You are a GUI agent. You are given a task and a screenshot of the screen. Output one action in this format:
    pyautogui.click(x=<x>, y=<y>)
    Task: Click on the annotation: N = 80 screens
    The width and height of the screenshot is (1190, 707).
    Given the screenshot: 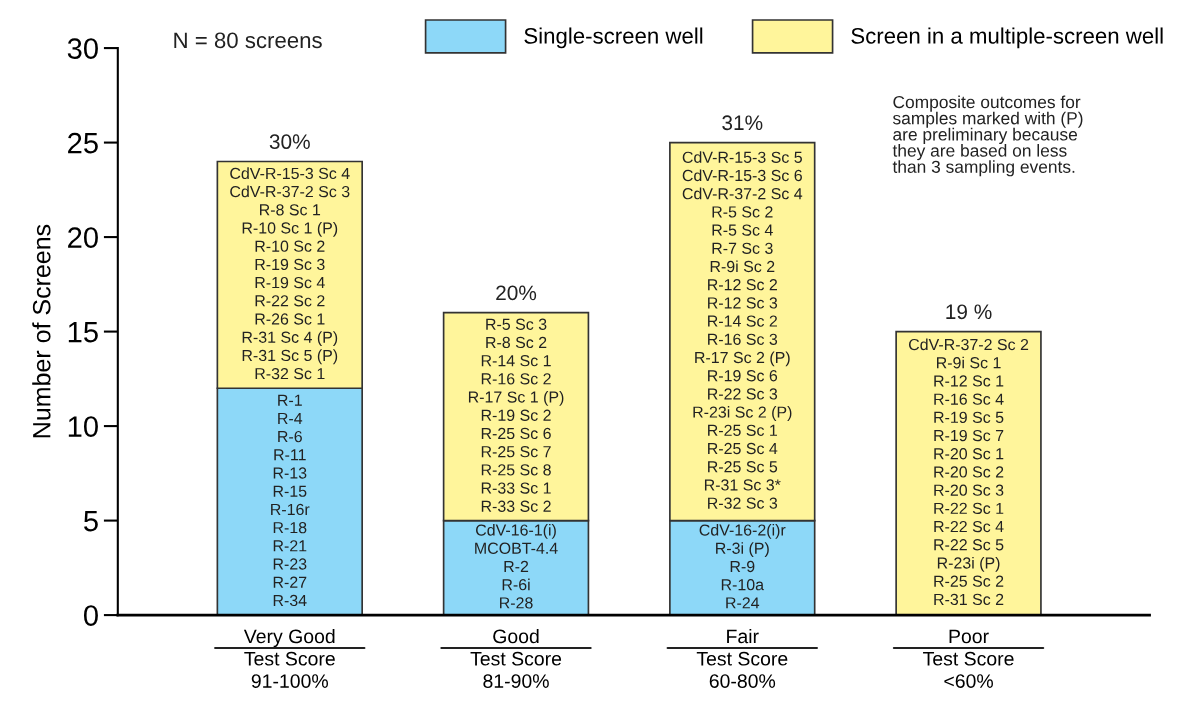 What is the action you would take?
    pyautogui.click(x=248, y=40)
    